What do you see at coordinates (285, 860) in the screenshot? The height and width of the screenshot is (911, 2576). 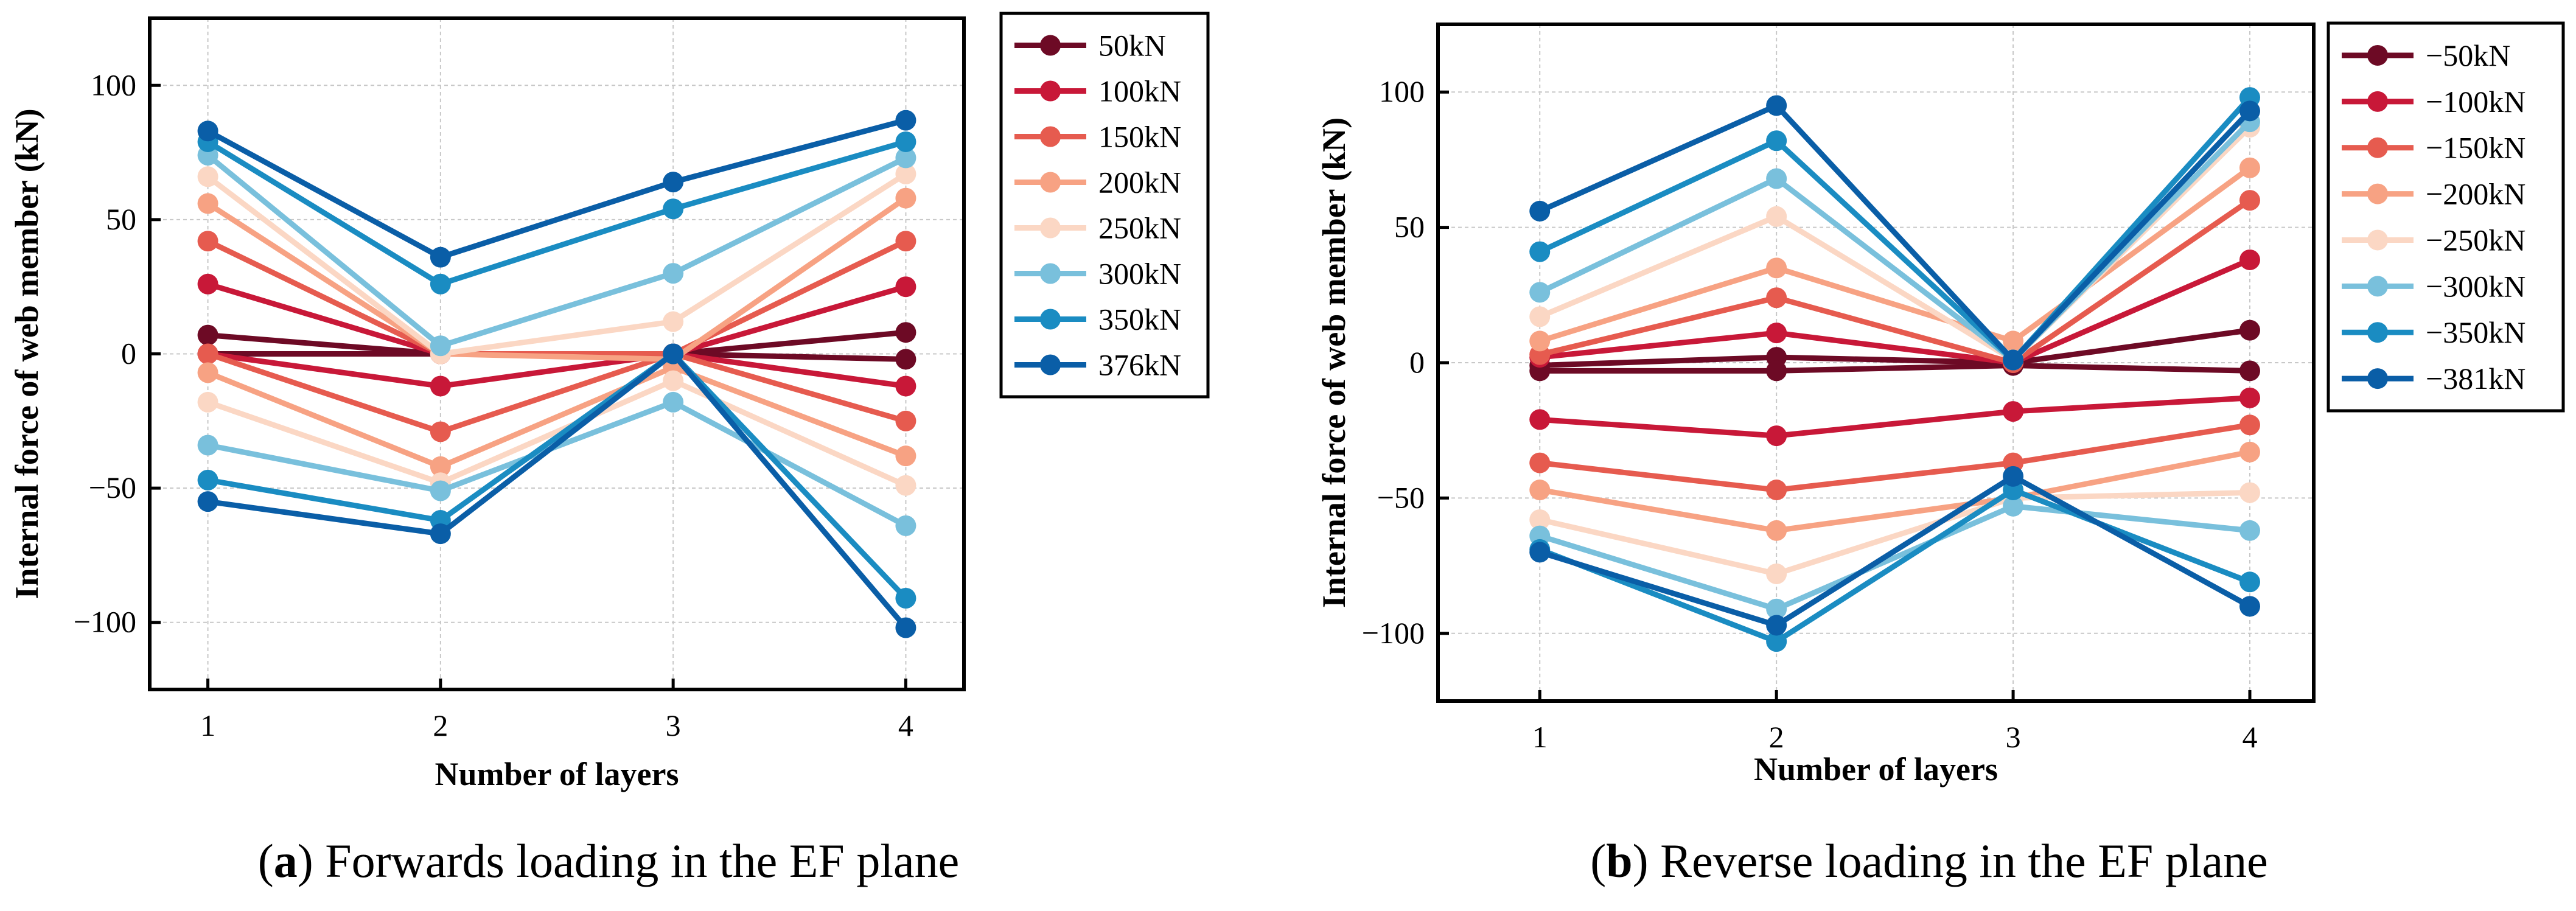 I see `caption-a-letter: a` at bounding box center [285, 860].